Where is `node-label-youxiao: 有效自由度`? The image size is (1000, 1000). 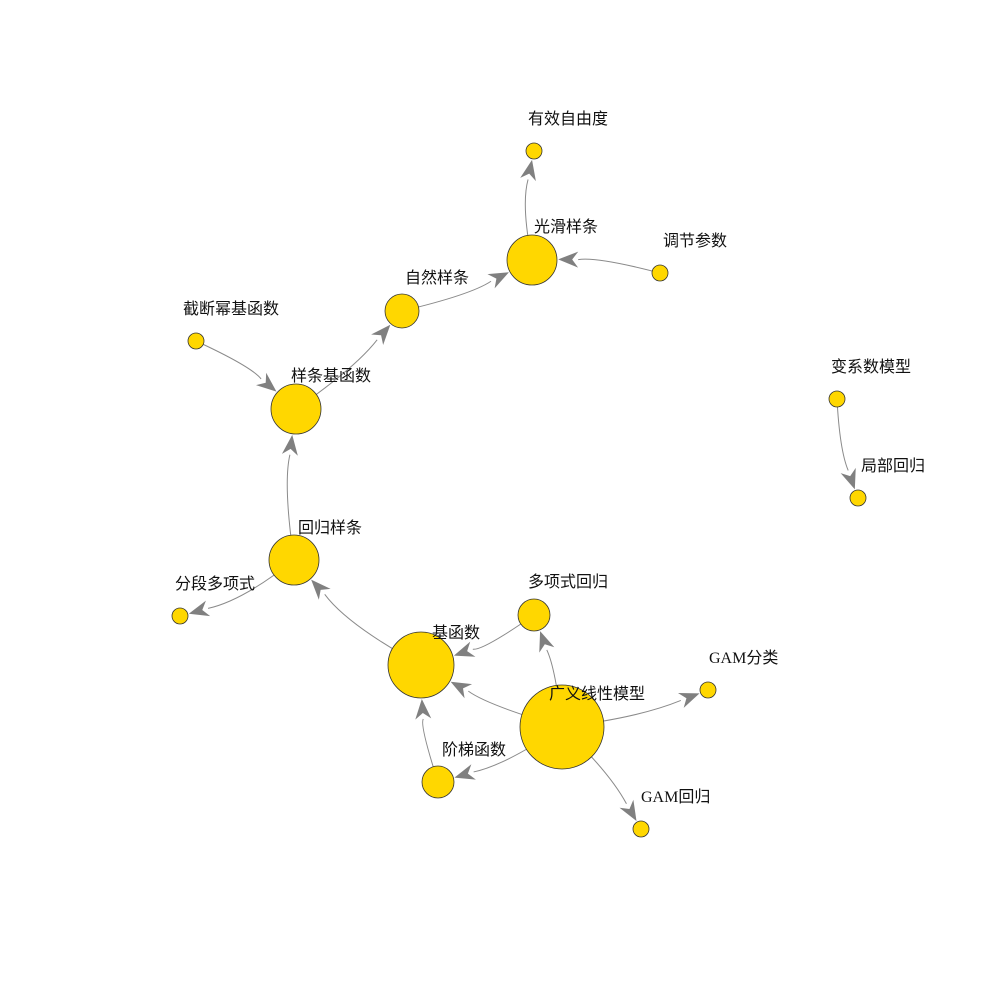 node-label-youxiao: 有效自由度 is located at coordinates (568, 119).